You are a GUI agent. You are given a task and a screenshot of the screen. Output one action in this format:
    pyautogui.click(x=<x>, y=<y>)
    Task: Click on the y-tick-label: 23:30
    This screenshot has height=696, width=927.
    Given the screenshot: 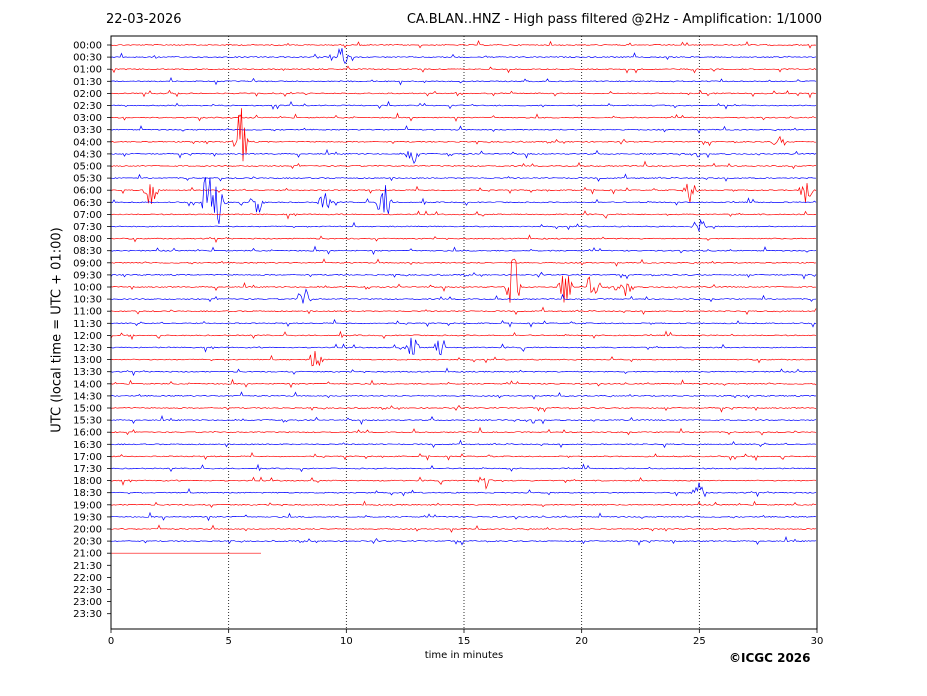 What is the action you would take?
    pyautogui.click(x=87, y=614)
    